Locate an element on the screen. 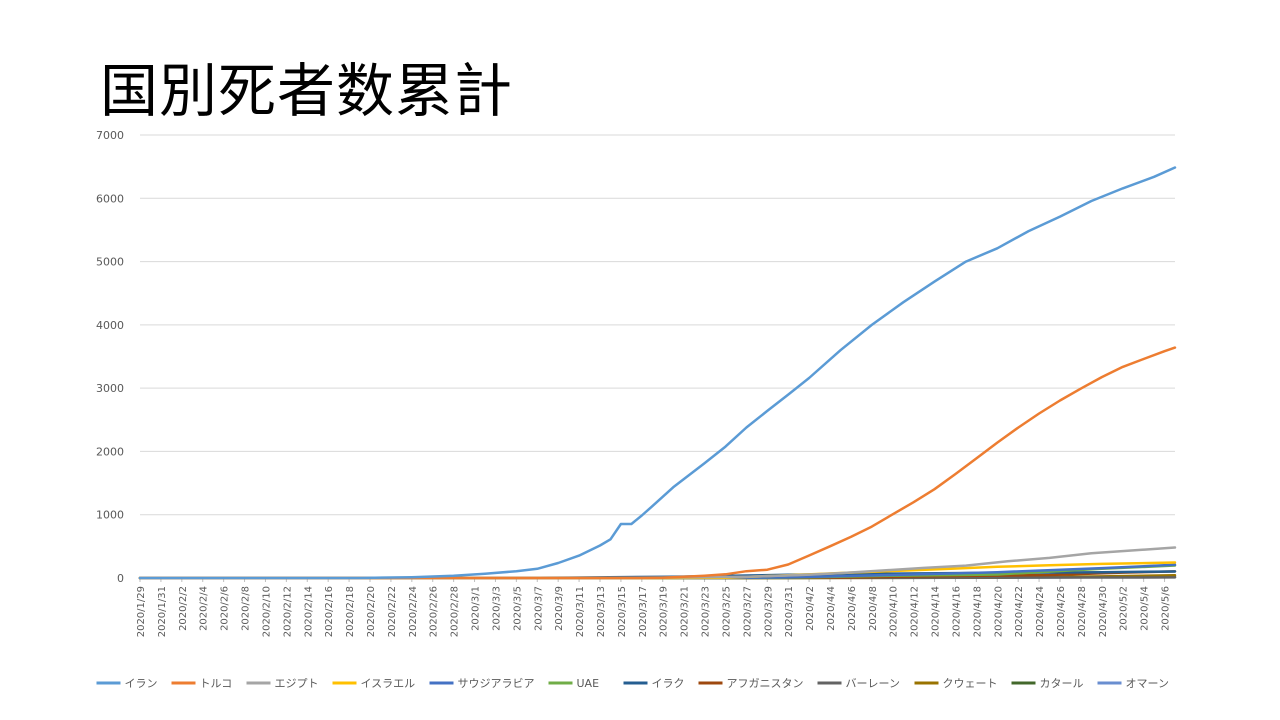  x-tick-label: 2020/4/28 is located at coordinates (1082, 611).